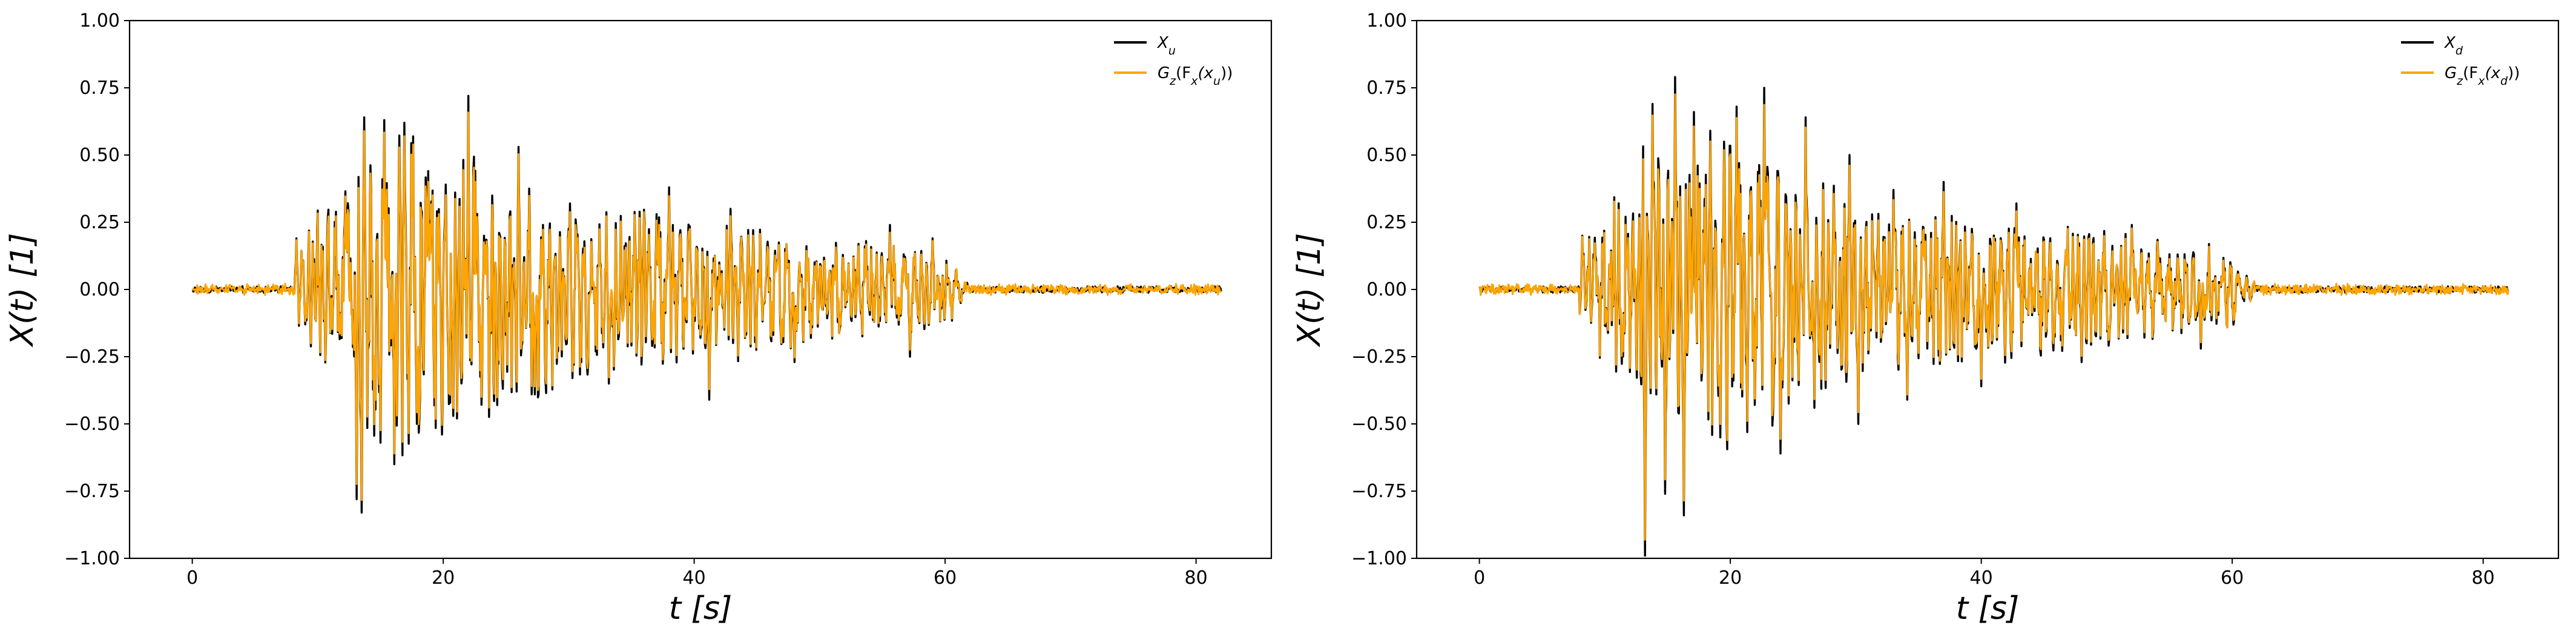  What do you see at coordinates (1166, 46) in the screenshot?
I see `legend-label: Xu` at bounding box center [1166, 46].